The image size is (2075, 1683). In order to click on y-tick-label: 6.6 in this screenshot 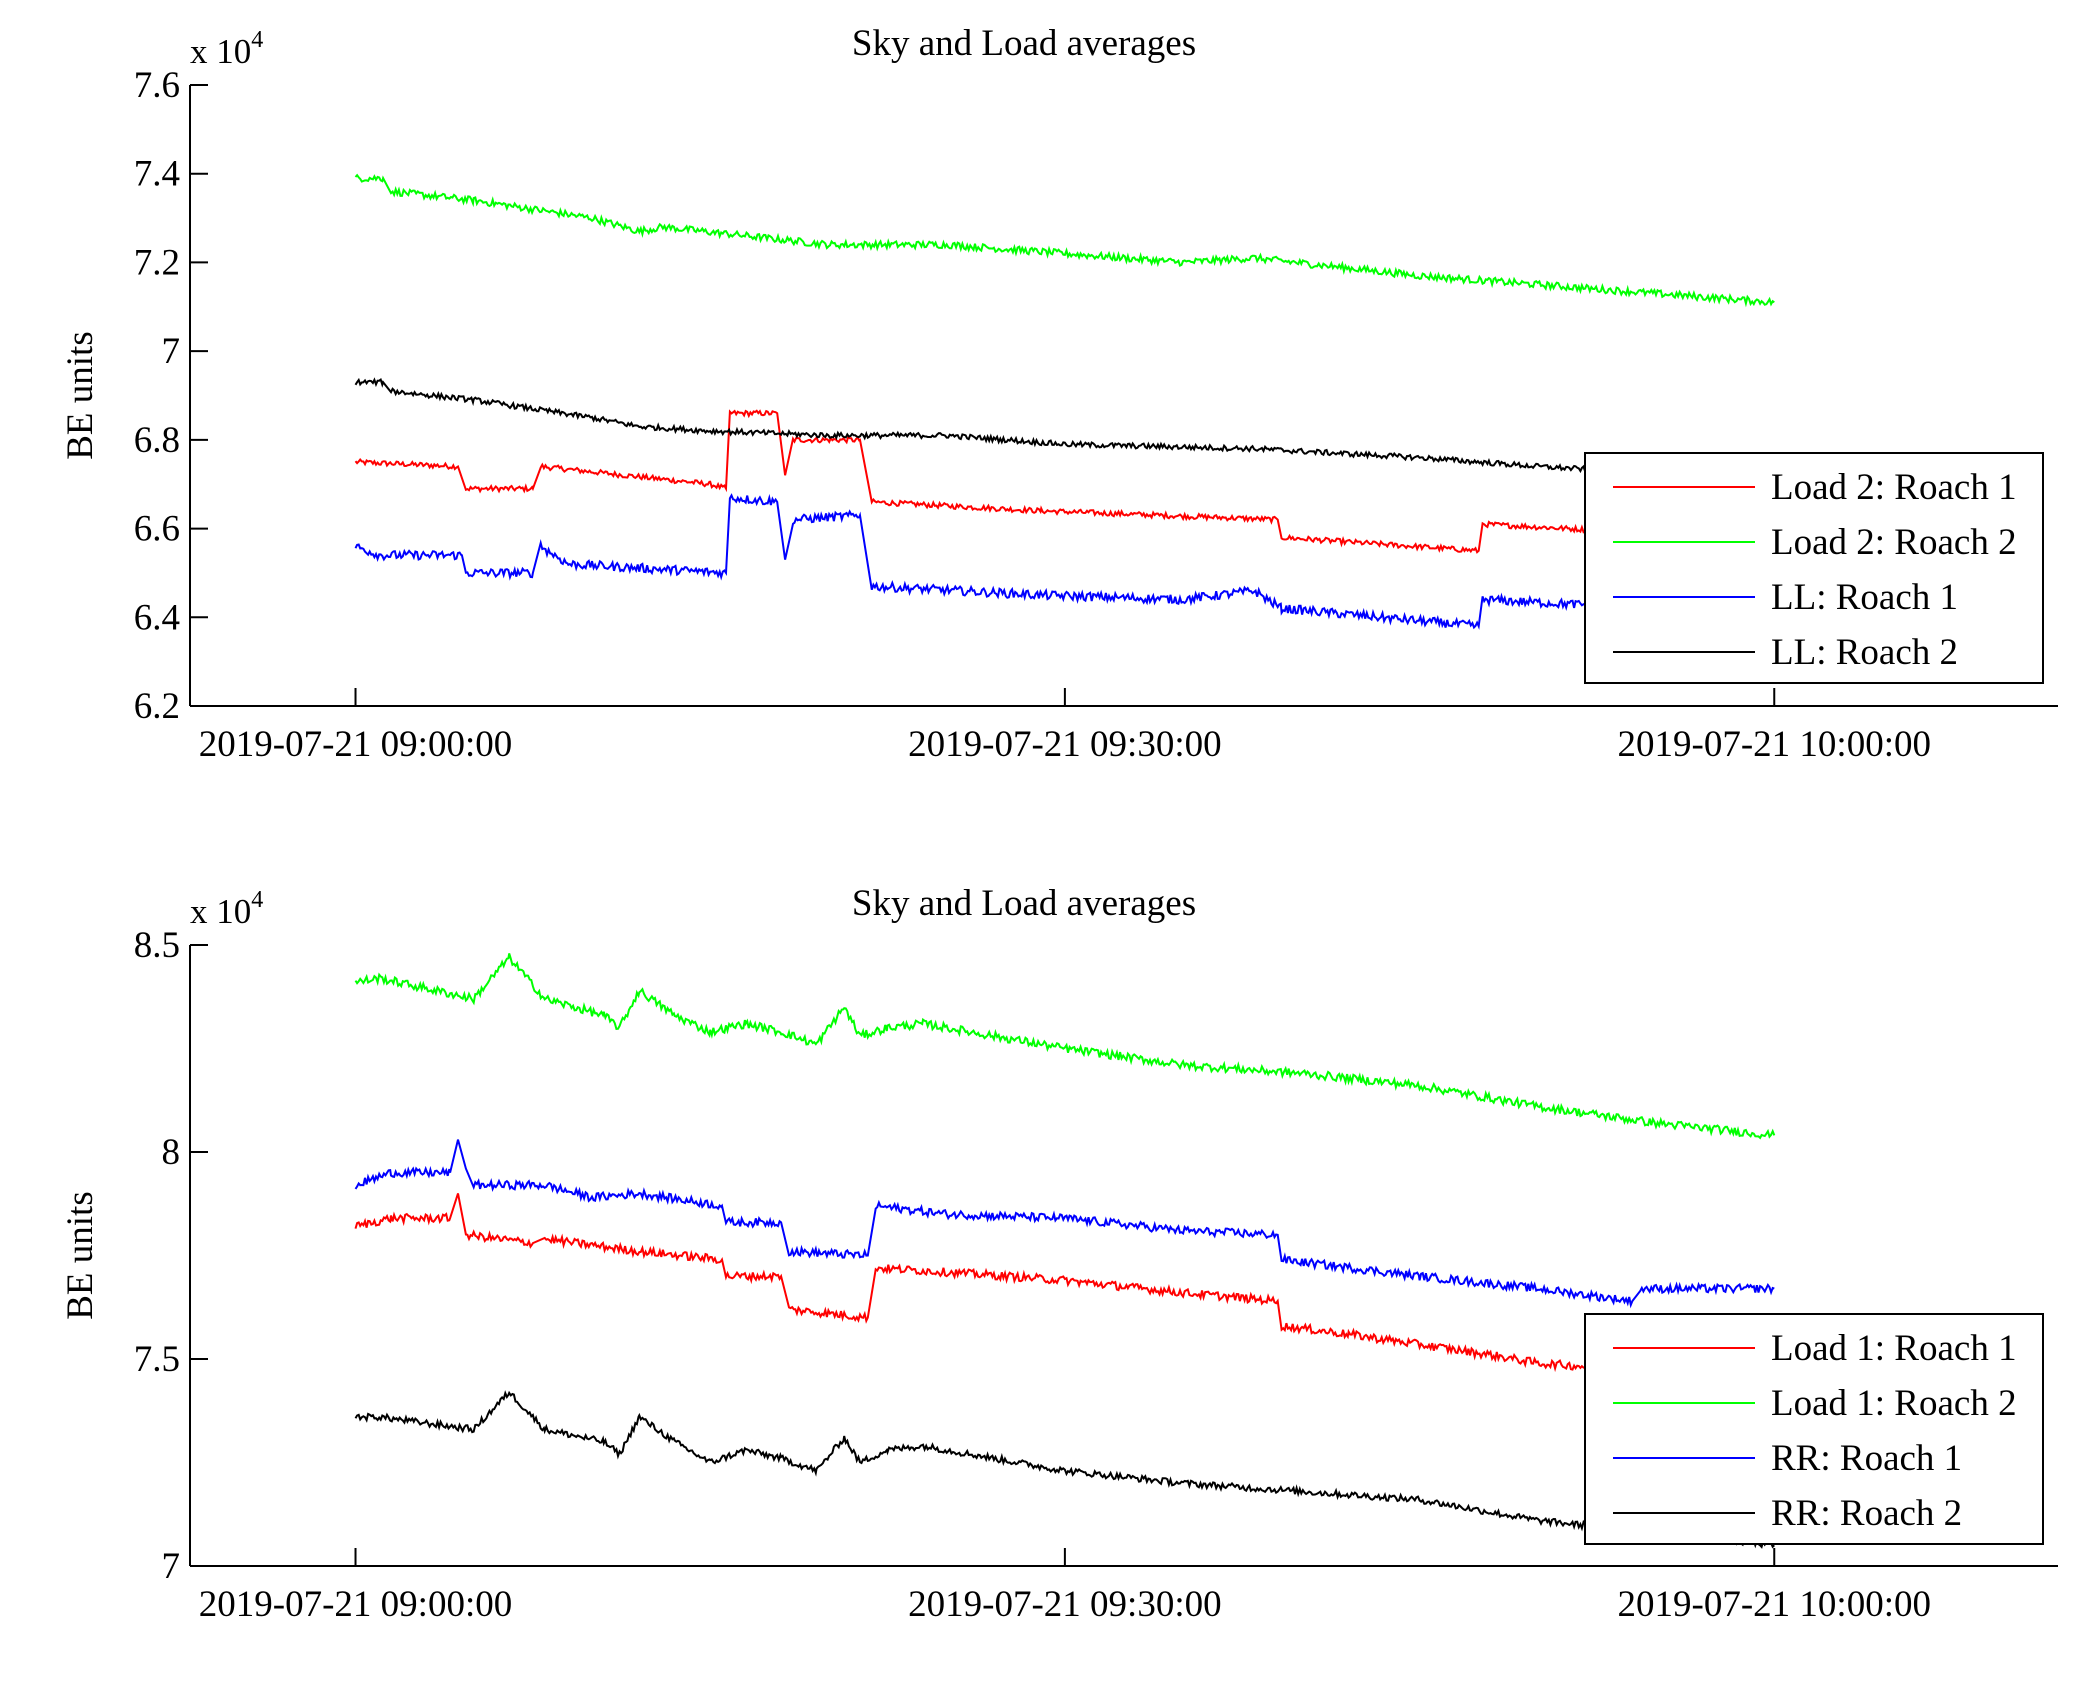, I will do `click(157, 529)`.